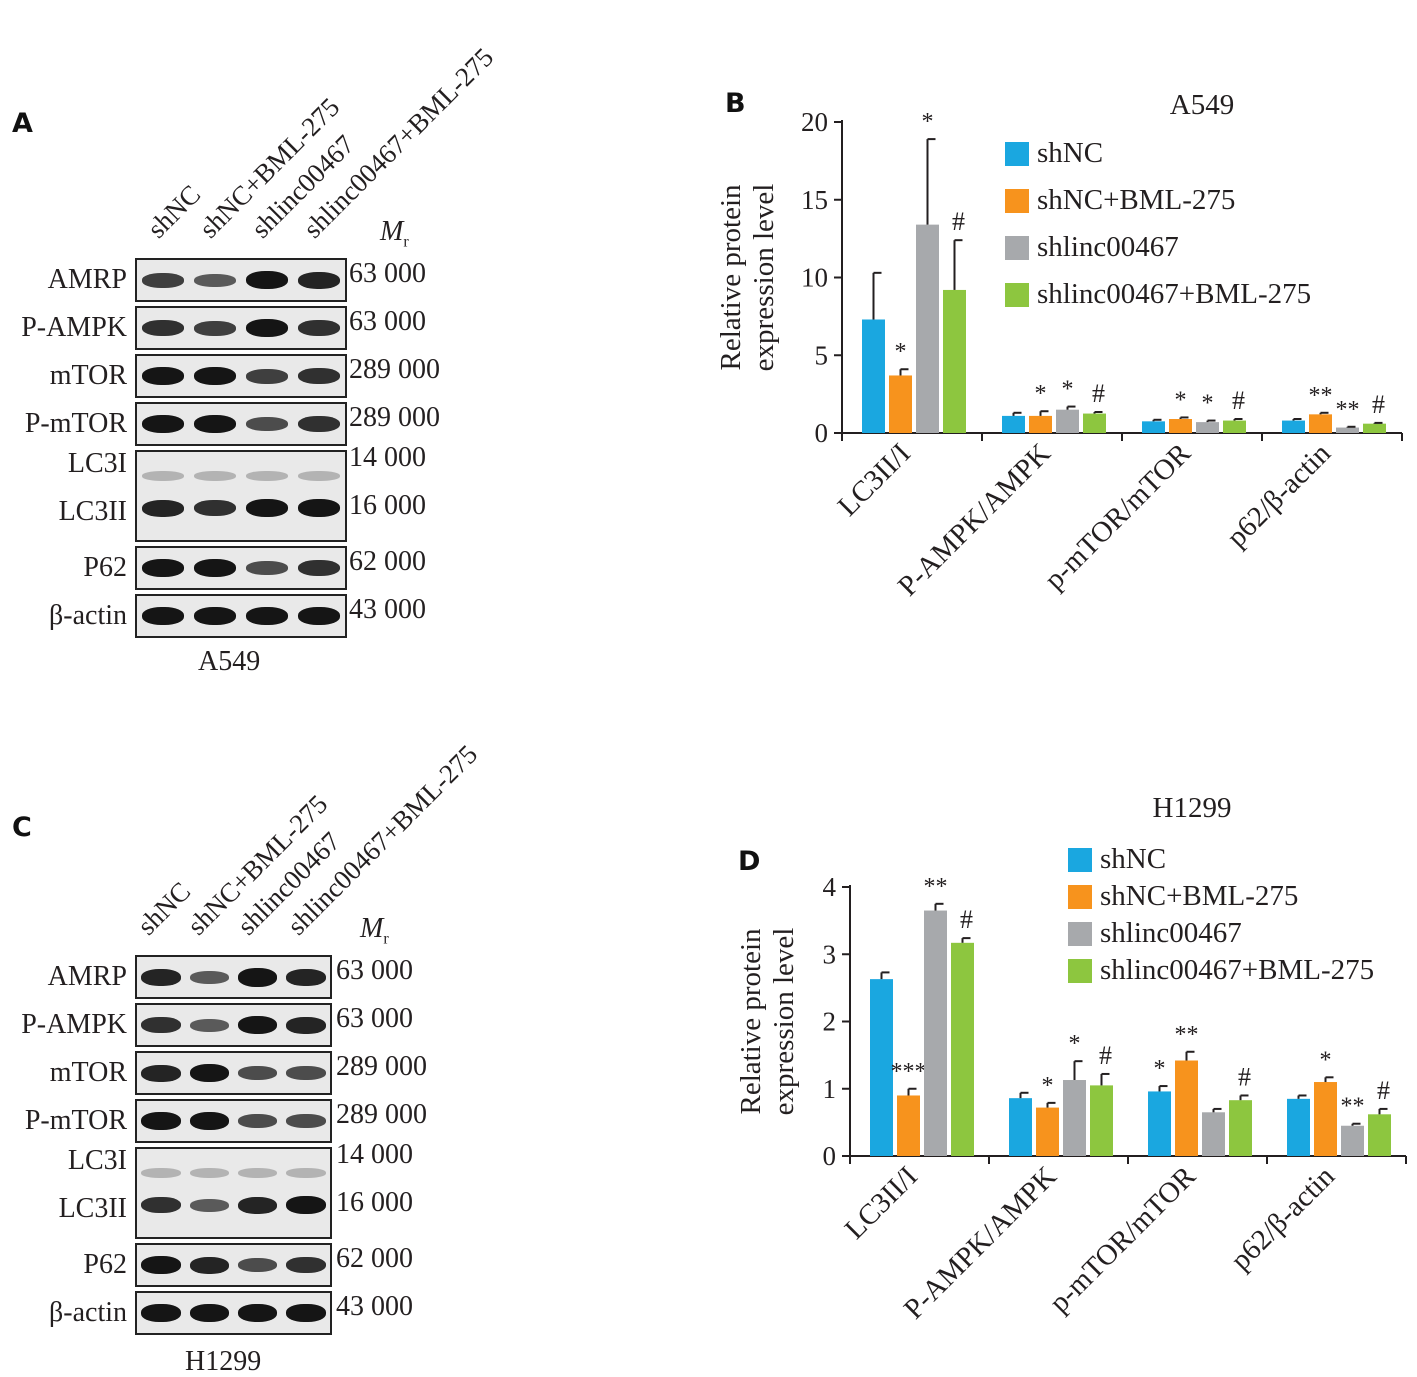 Image resolution: width=1417 pixels, height=1377 pixels. I want to click on x-category-label: p-mTOR/mTOR, so click(1117, 516).